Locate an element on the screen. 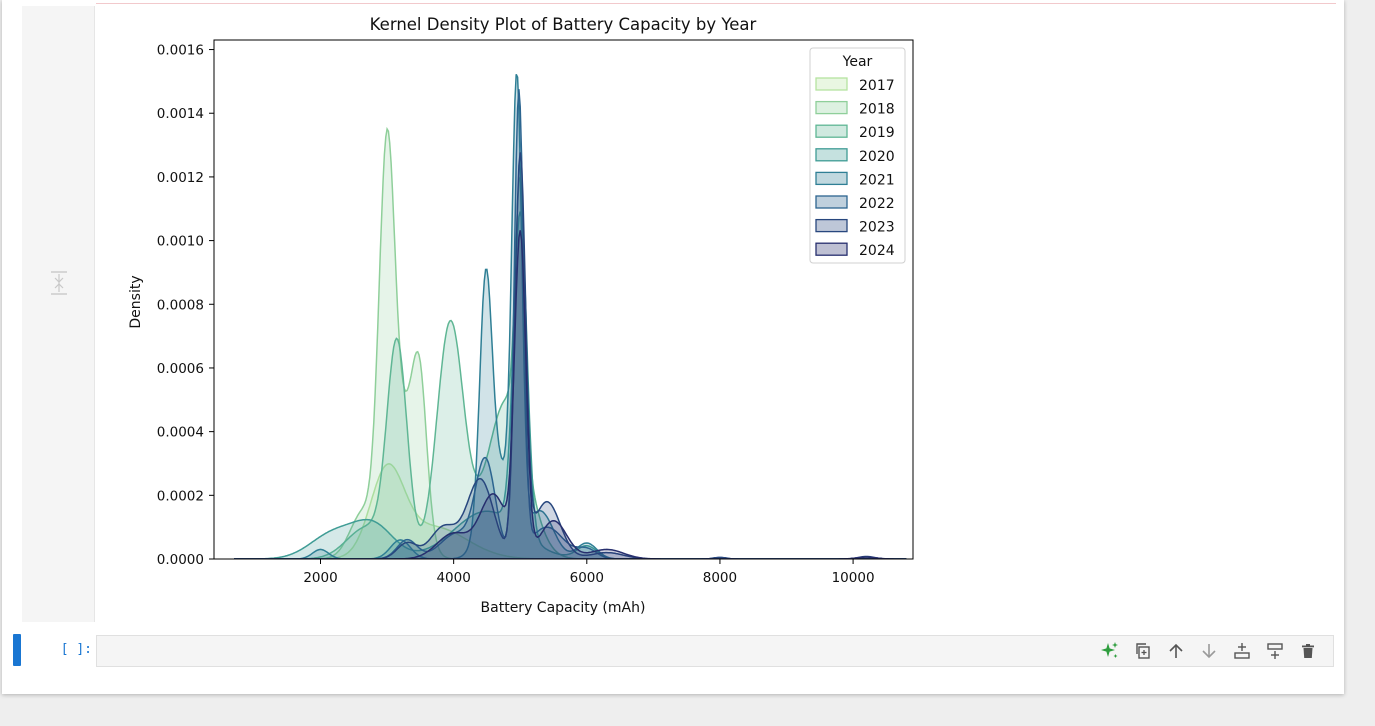  copy-icon is located at coordinates (1143, 651).